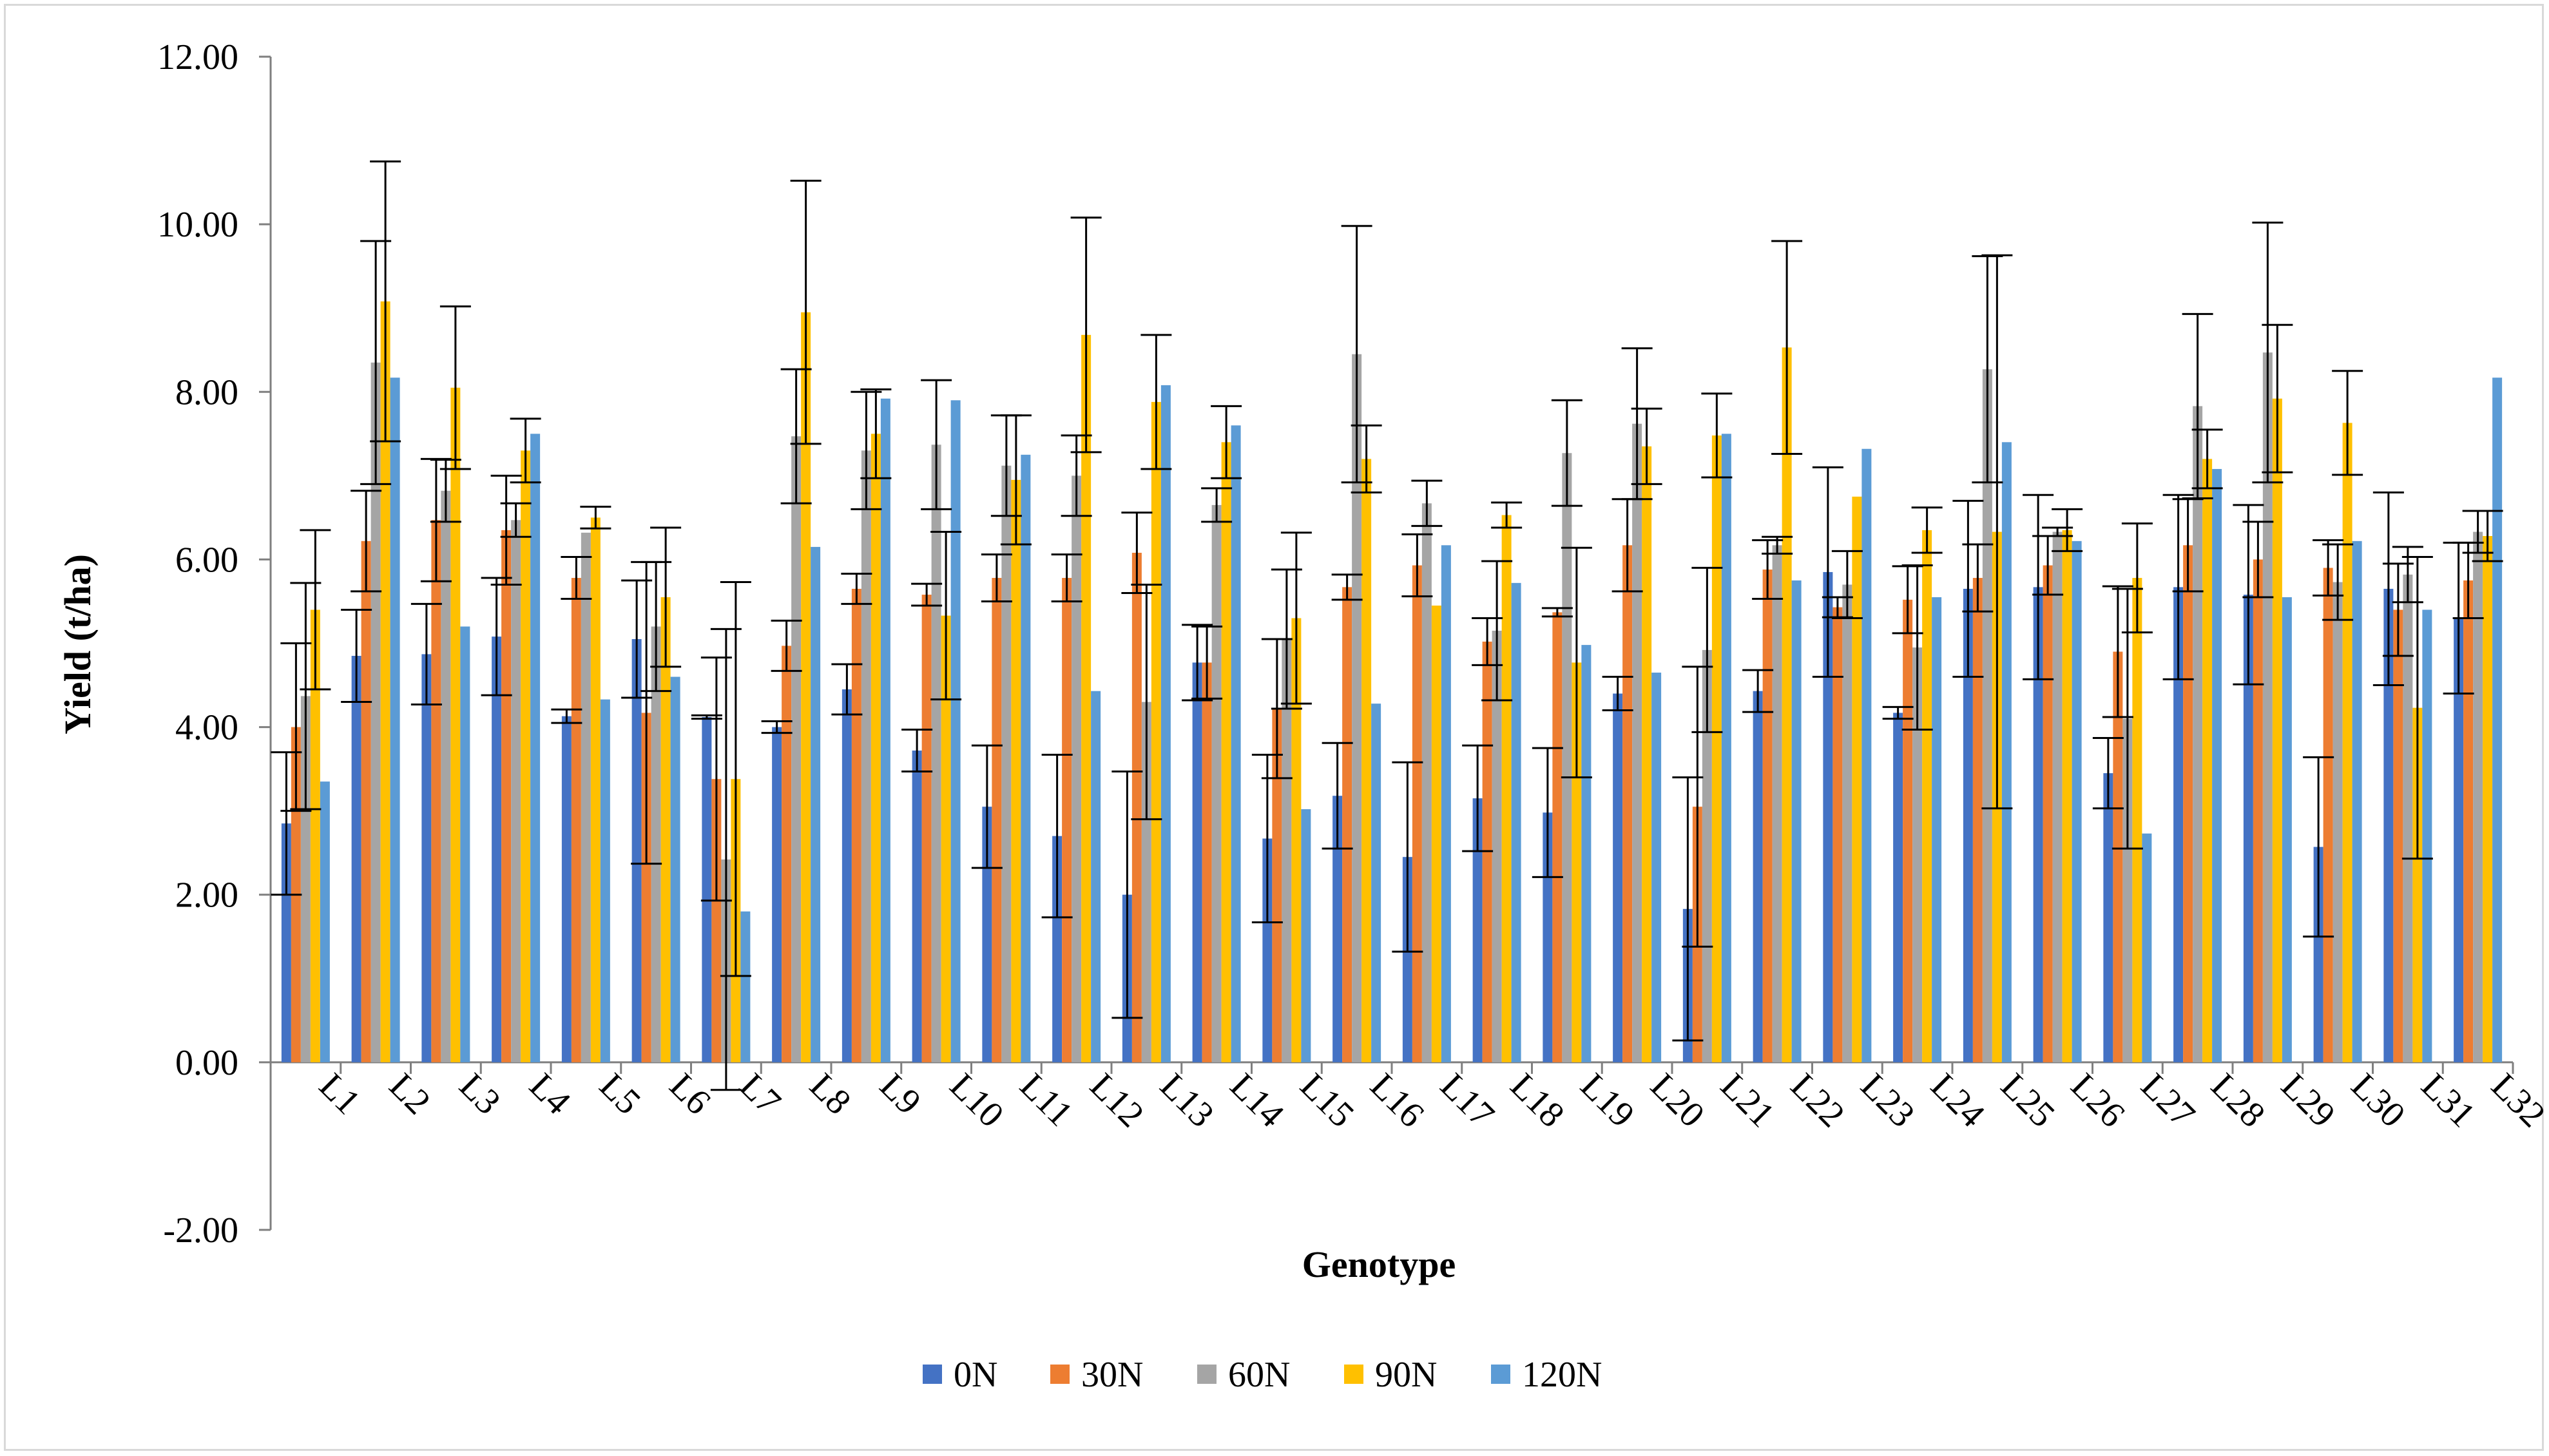 The width and height of the screenshot is (2549, 1456). I want to click on bar-120N-L3, so click(465, 844).